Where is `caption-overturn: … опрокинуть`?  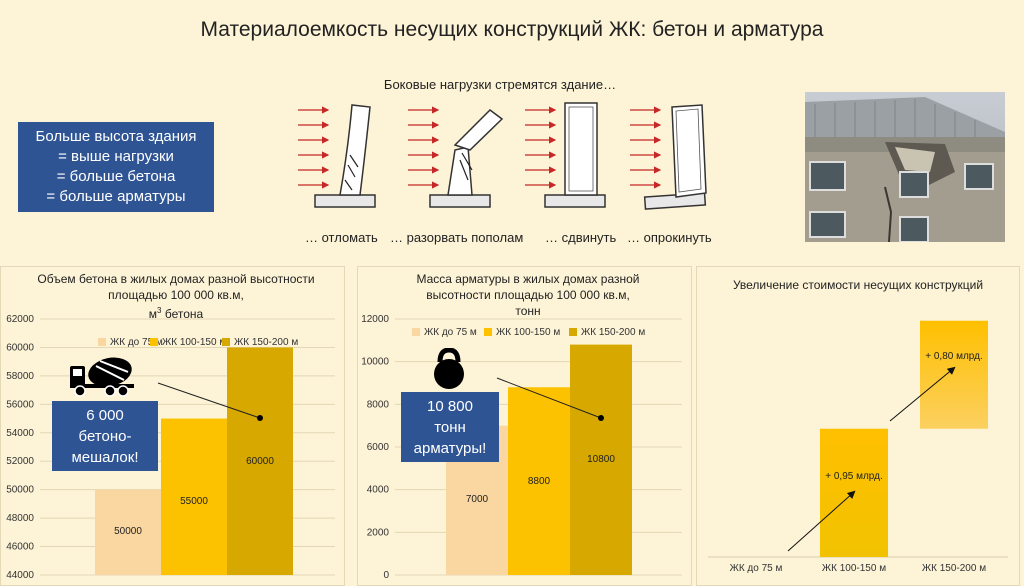 caption-overturn: … опрокинуть is located at coordinates (669, 237).